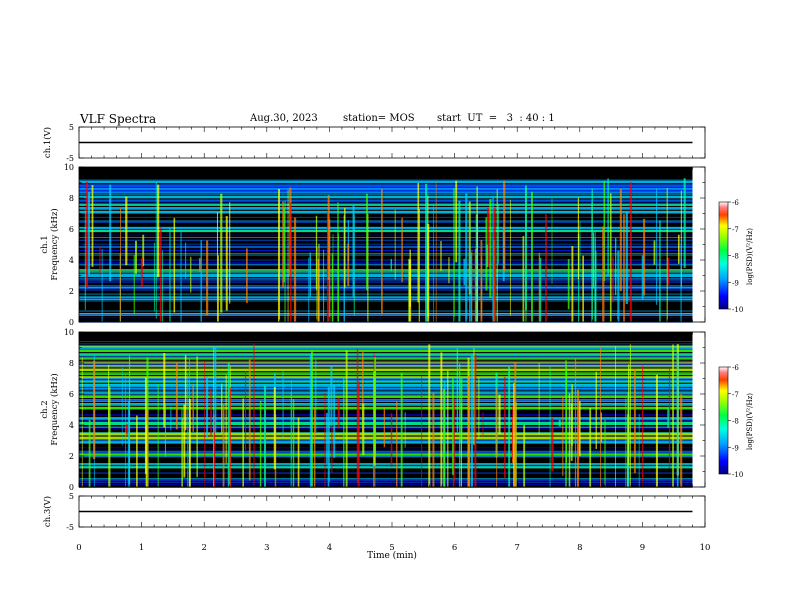 This screenshot has width=792, height=612. I want to click on colorbar-tick-label: -8, so click(735, 422).